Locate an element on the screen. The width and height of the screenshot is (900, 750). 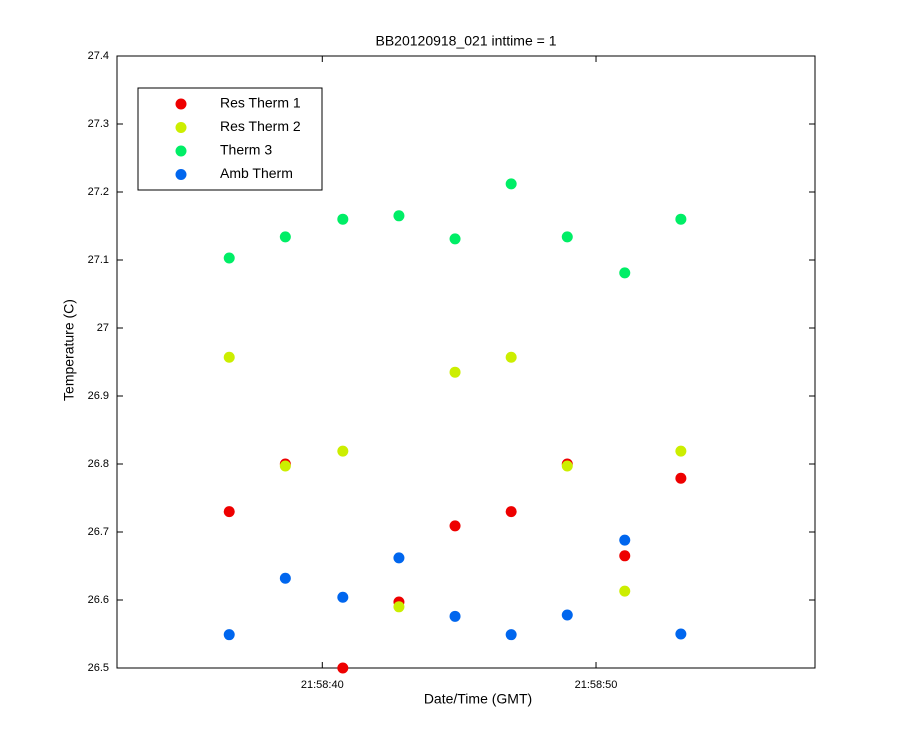
y-tick-label: 27.2 is located at coordinates (98, 192).